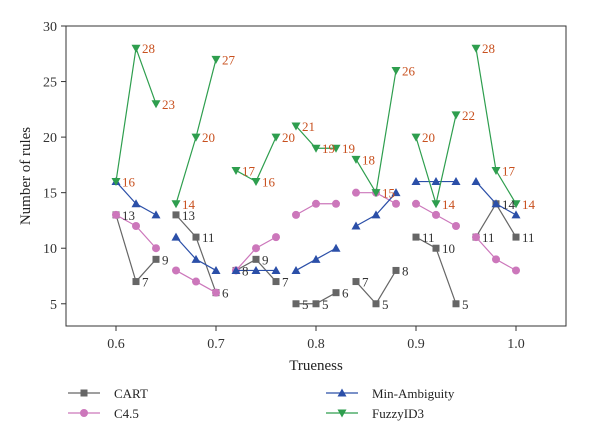 This screenshot has width=600, height=440. Describe the element at coordinates (50, 138) in the screenshot. I see `y-tick-label: 20` at that location.